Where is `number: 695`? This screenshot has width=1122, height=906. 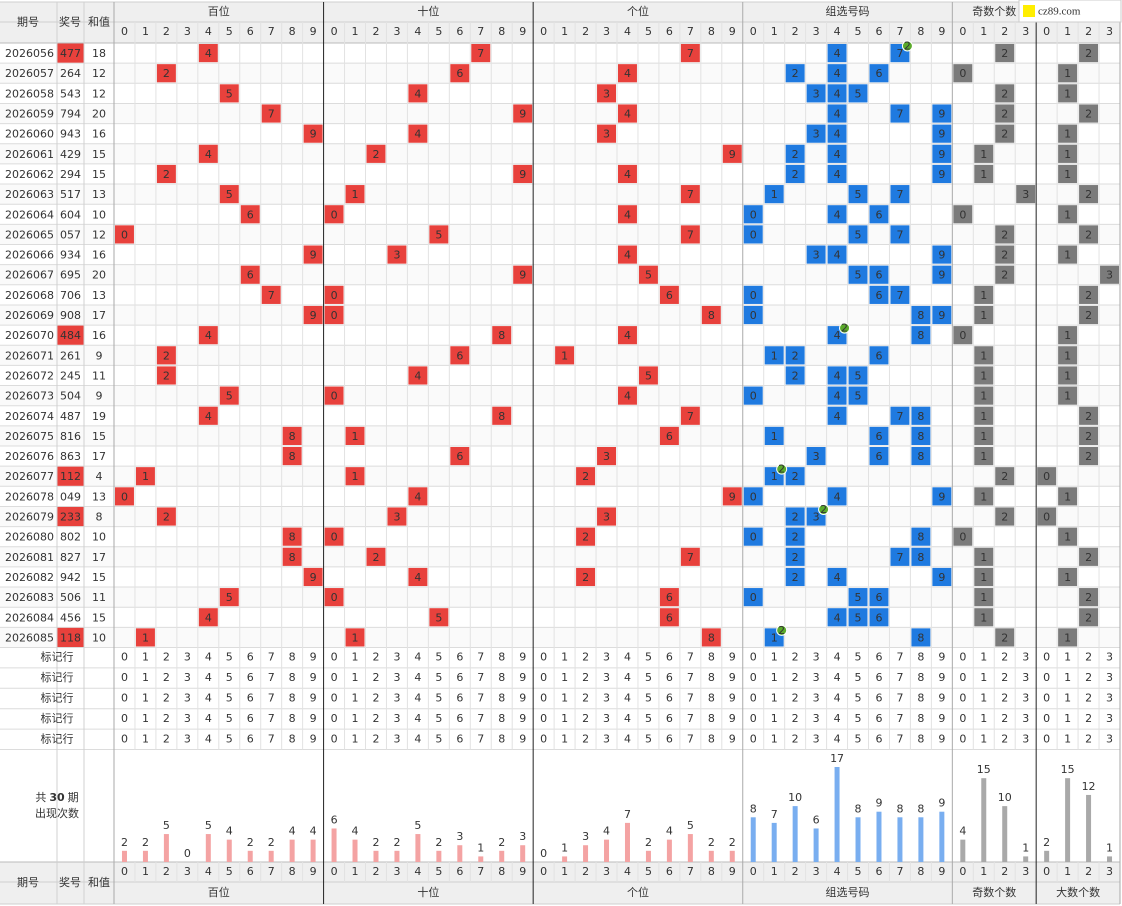
number: 695 is located at coordinates (70, 275).